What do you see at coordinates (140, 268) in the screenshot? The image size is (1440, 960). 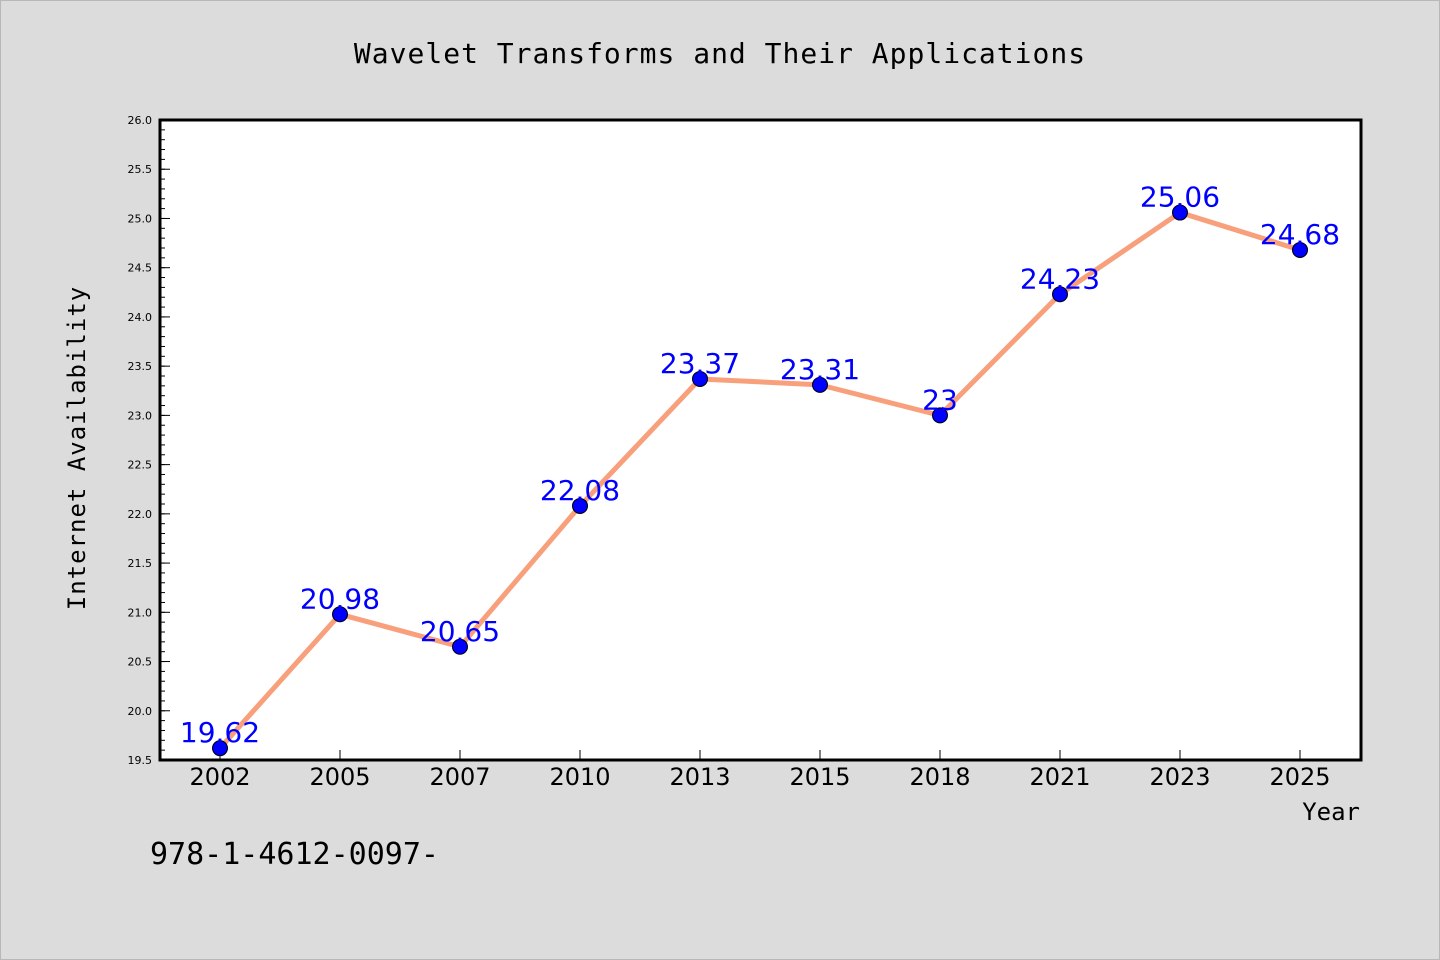 I see `y-tick-label: 24.5` at bounding box center [140, 268].